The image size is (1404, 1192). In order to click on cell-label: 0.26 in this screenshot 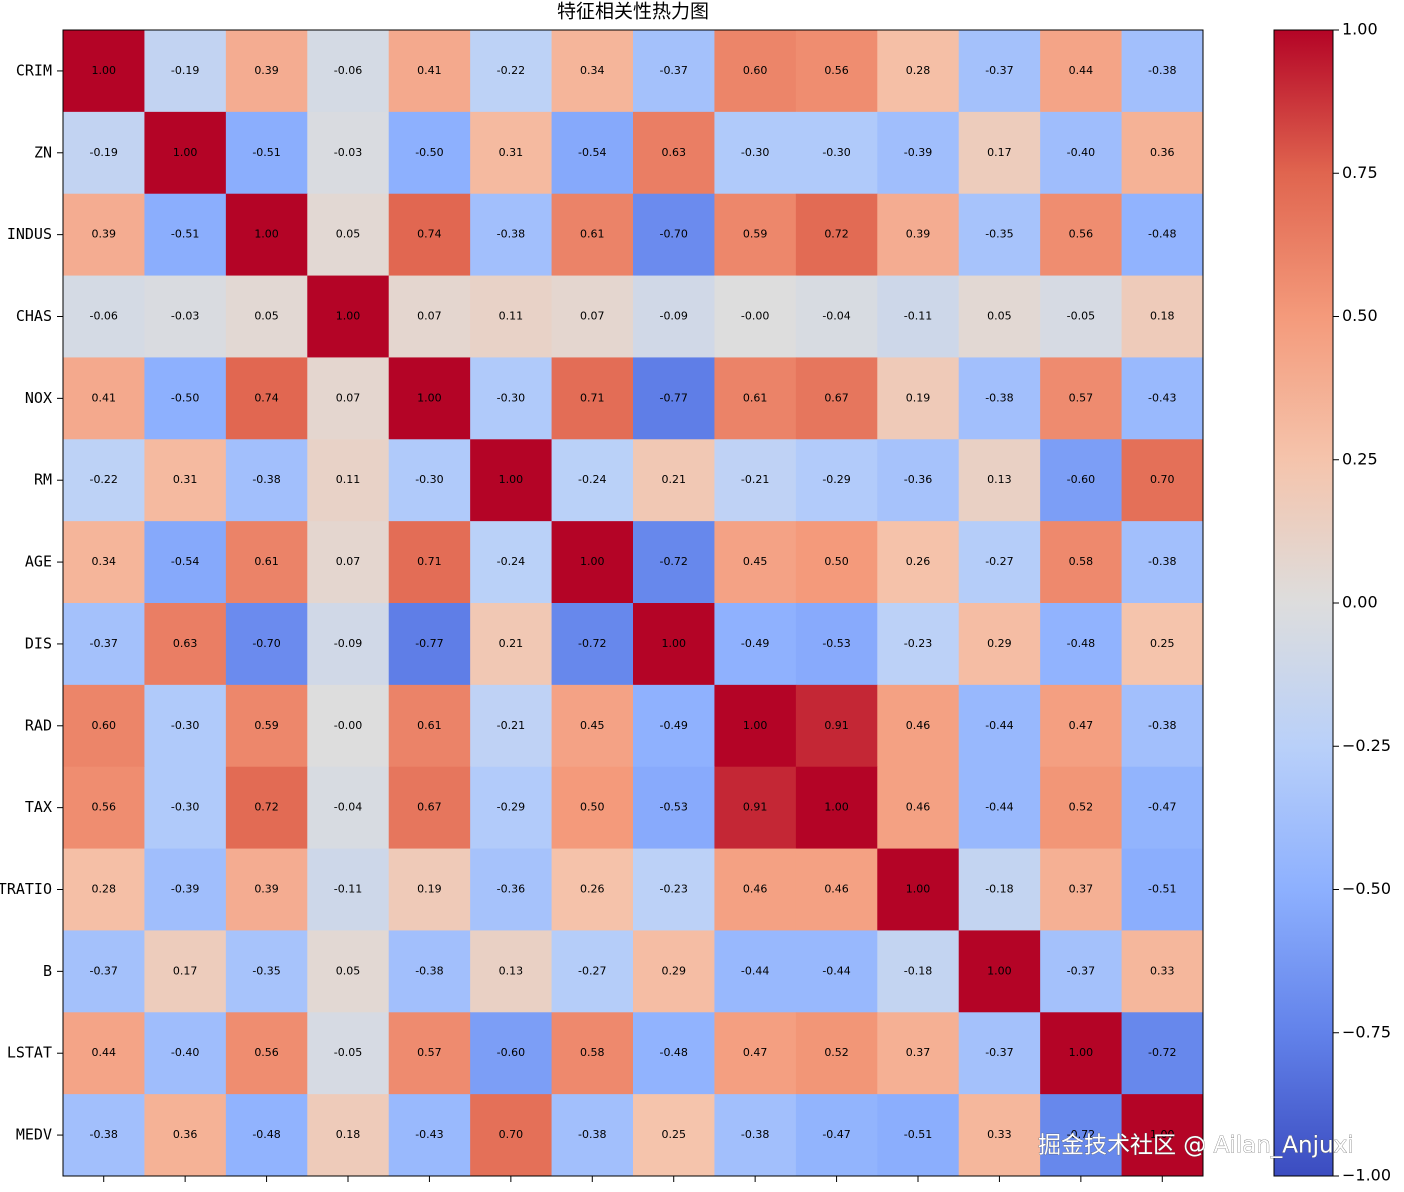, I will do `click(918, 561)`.